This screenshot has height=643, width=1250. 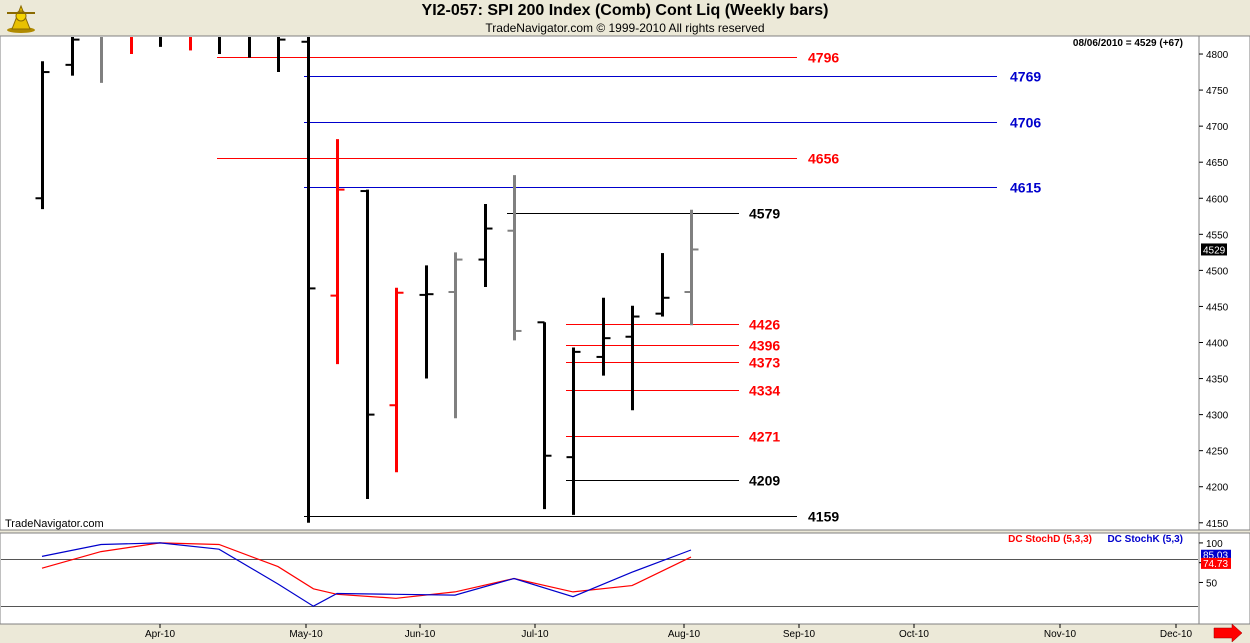 I want to click on level-label: 4334, so click(x=764, y=391).